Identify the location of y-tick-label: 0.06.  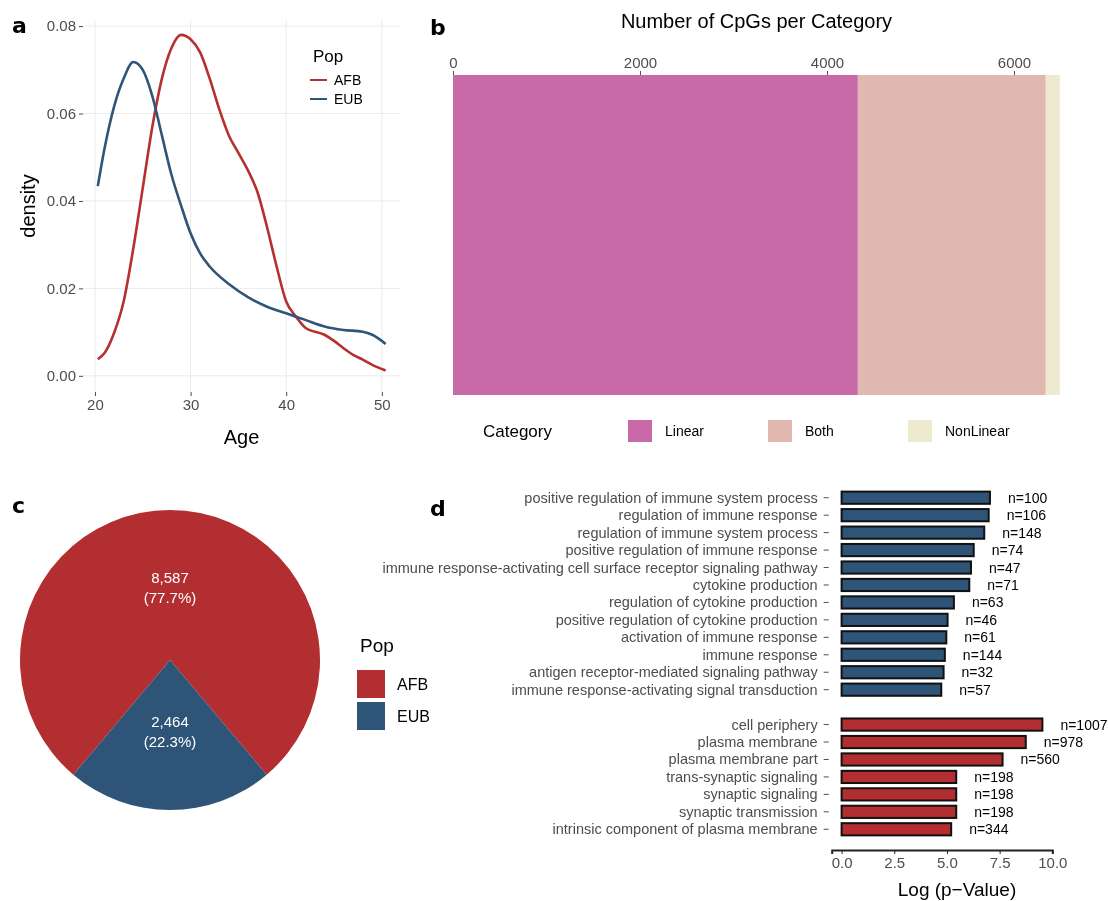
(61, 113).